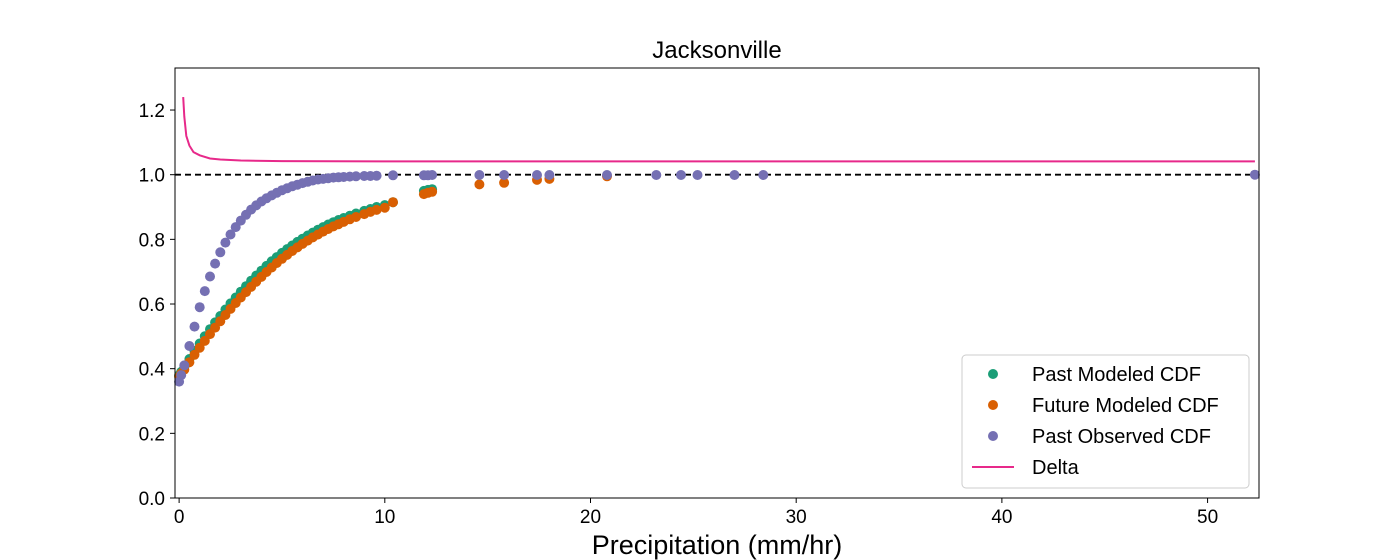 The width and height of the screenshot is (1400, 560). I want to click on legend-item-past-modeled-cdf: Past Modeled CDF, so click(1094, 375).